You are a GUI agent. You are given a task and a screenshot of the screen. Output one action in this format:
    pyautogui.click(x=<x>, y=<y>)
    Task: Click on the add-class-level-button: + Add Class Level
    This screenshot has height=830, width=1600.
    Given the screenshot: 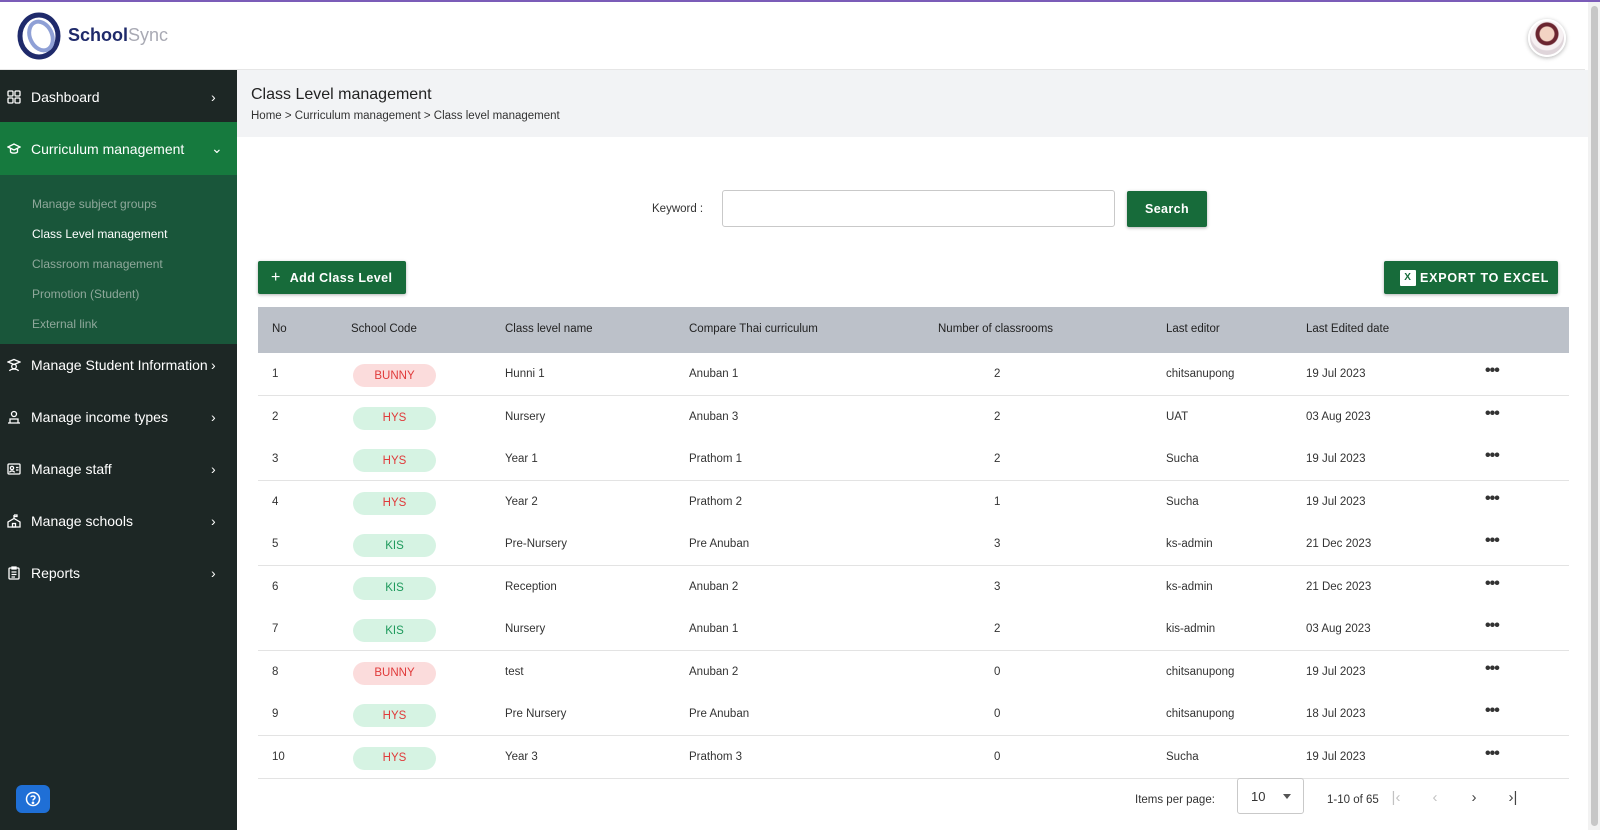 What is the action you would take?
    pyautogui.click(x=332, y=277)
    